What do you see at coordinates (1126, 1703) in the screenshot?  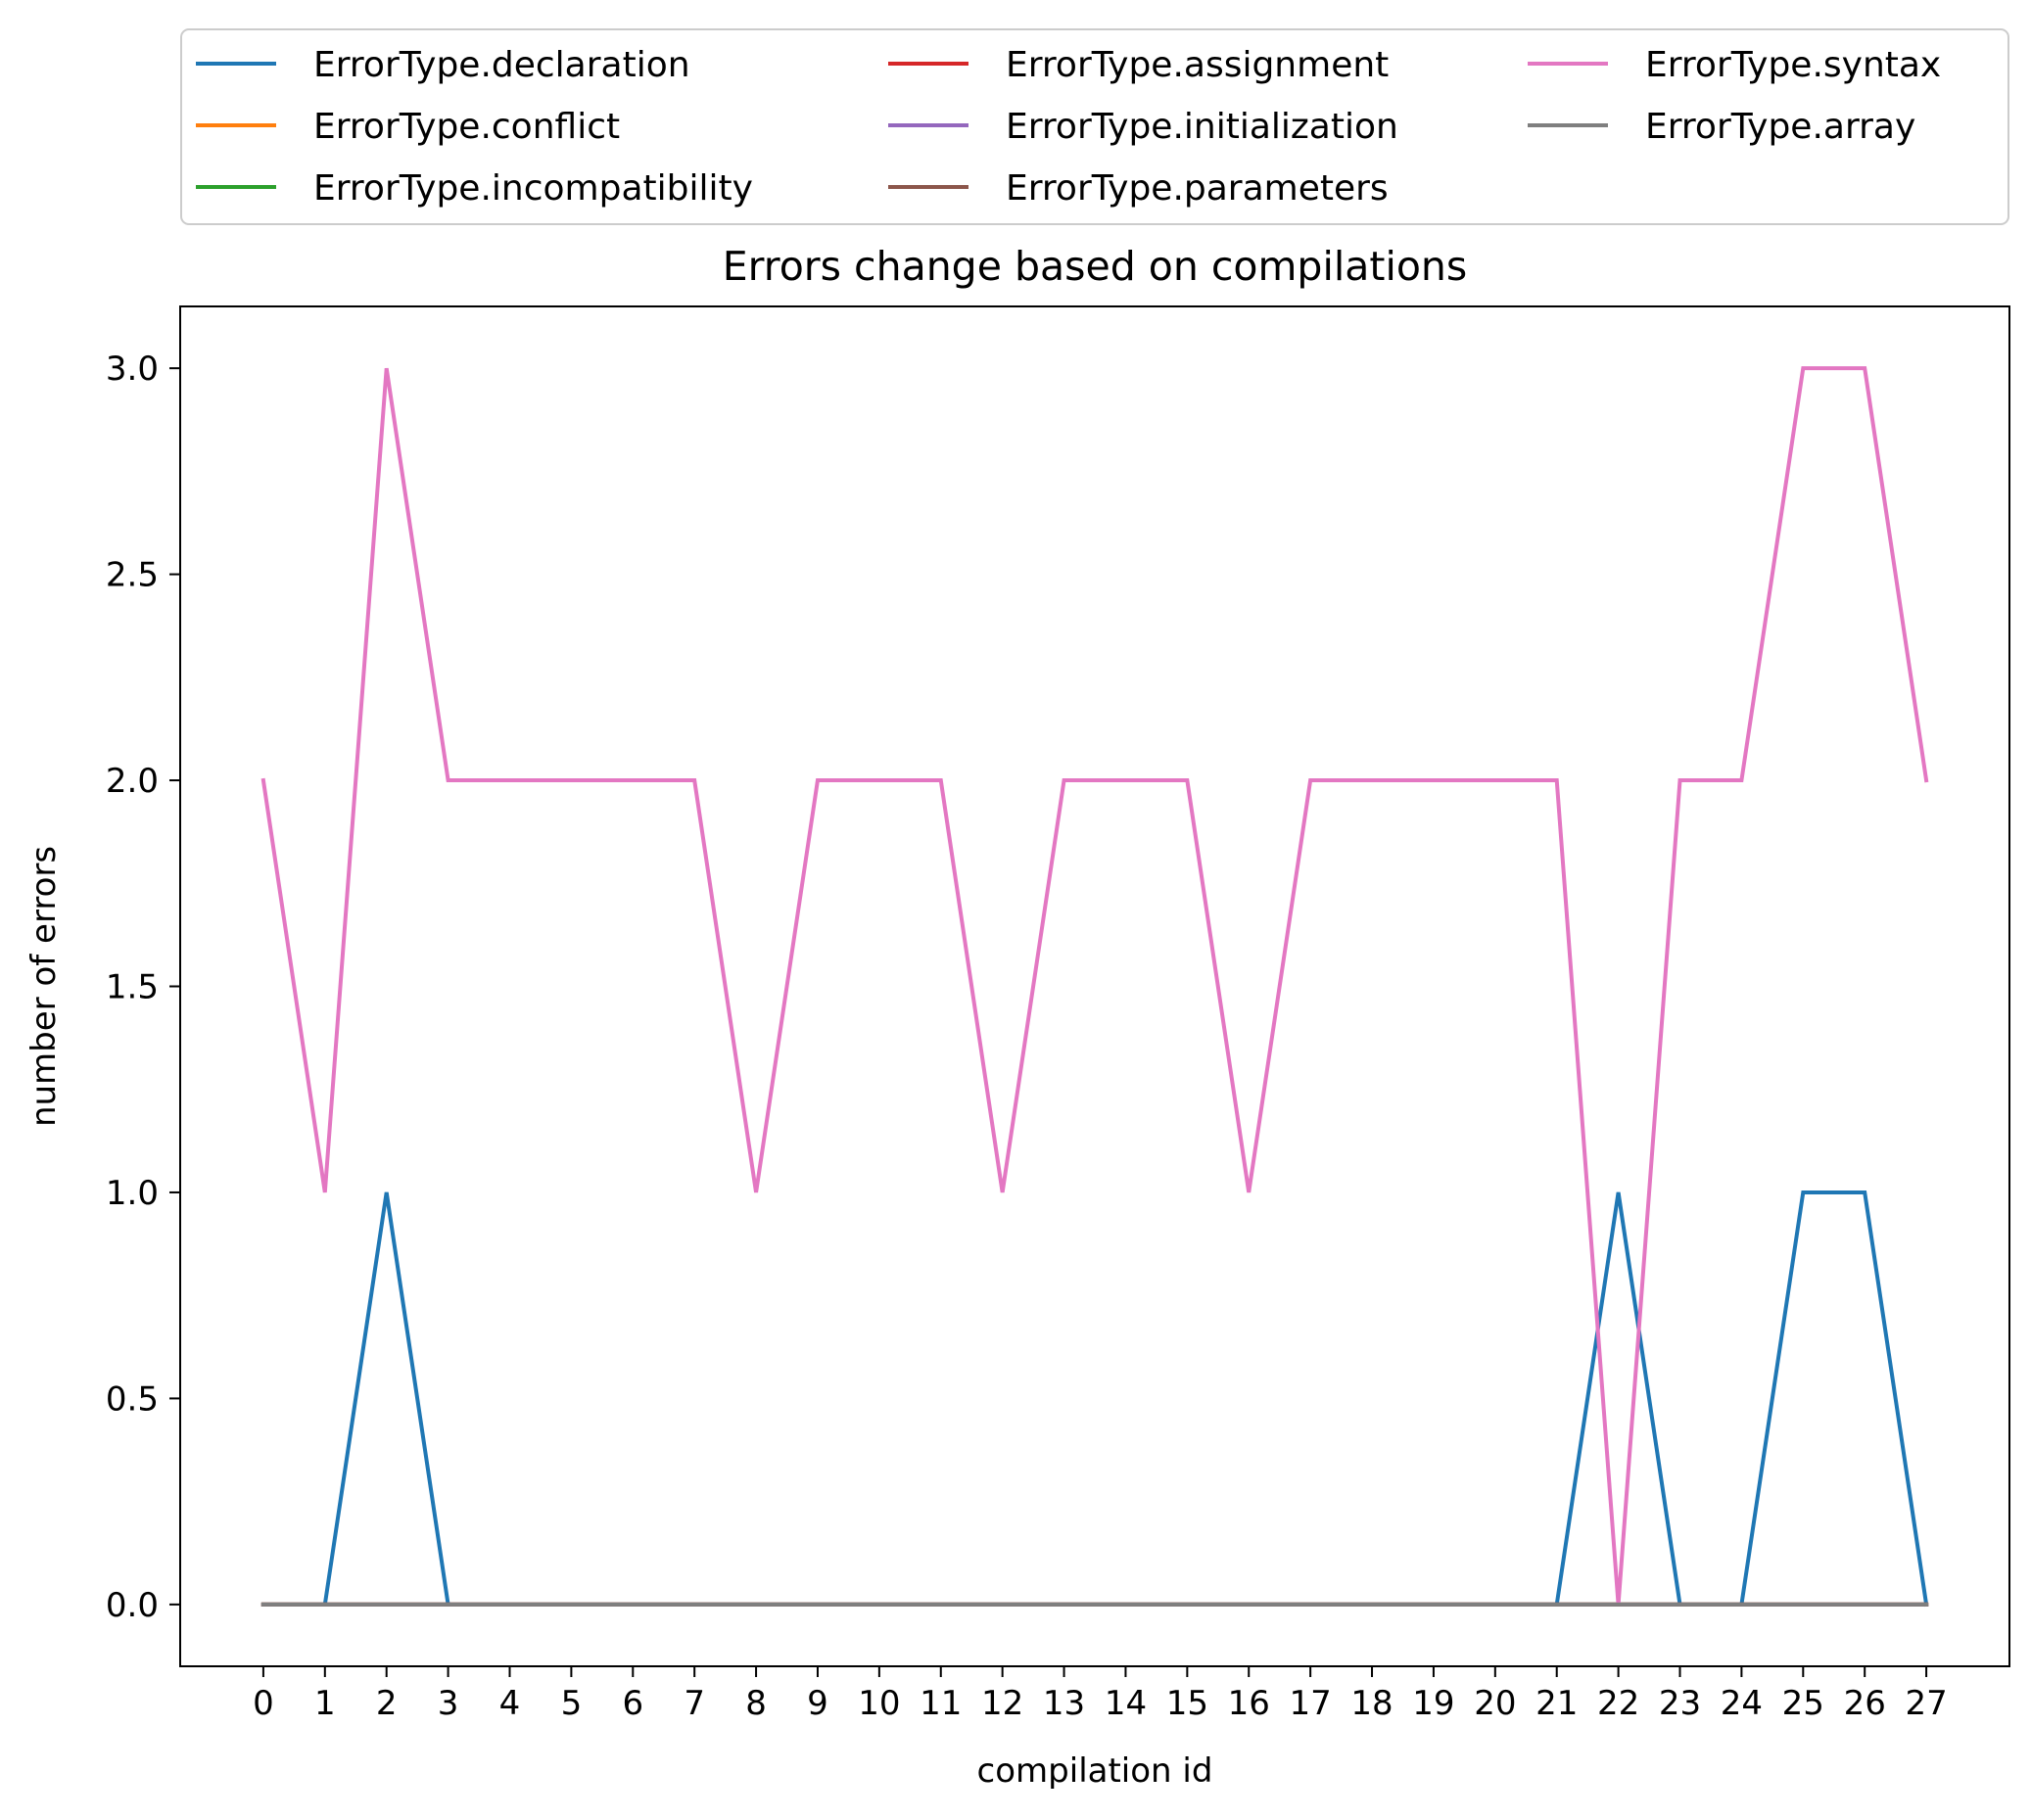 I see `x-tick-label: 14` at bounding box center [1126, 1703].